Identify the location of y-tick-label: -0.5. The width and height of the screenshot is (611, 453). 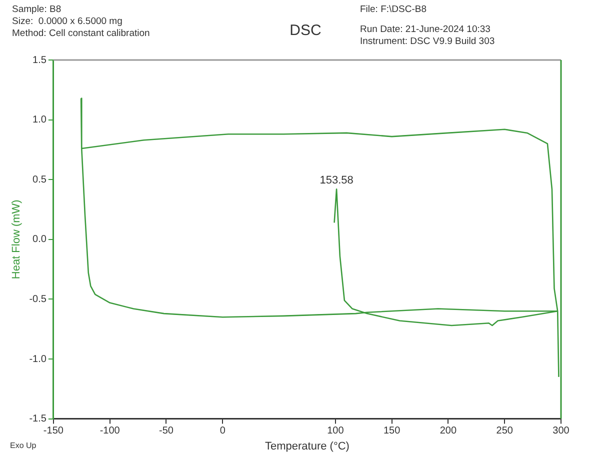
(38, 299).